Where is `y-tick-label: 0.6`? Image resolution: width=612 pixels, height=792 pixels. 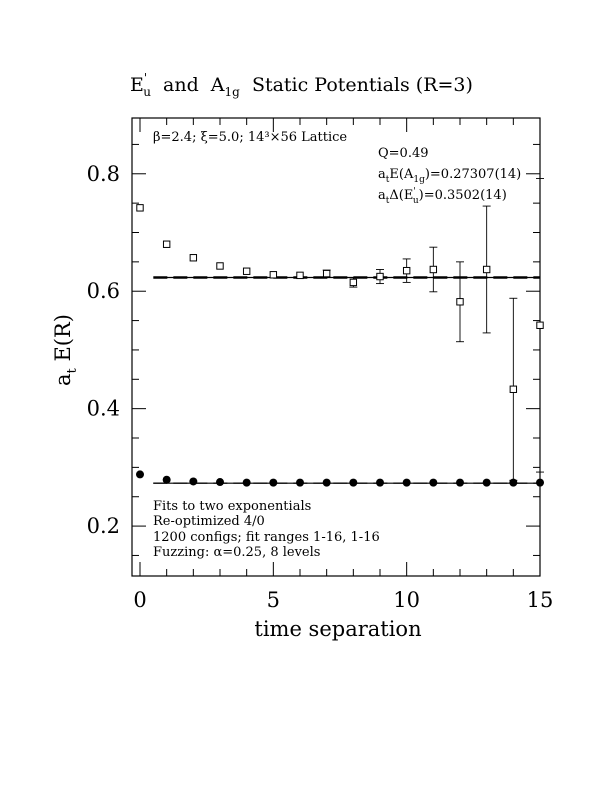 y-tick-label: 0.6 is located at coordinates (103, 291).